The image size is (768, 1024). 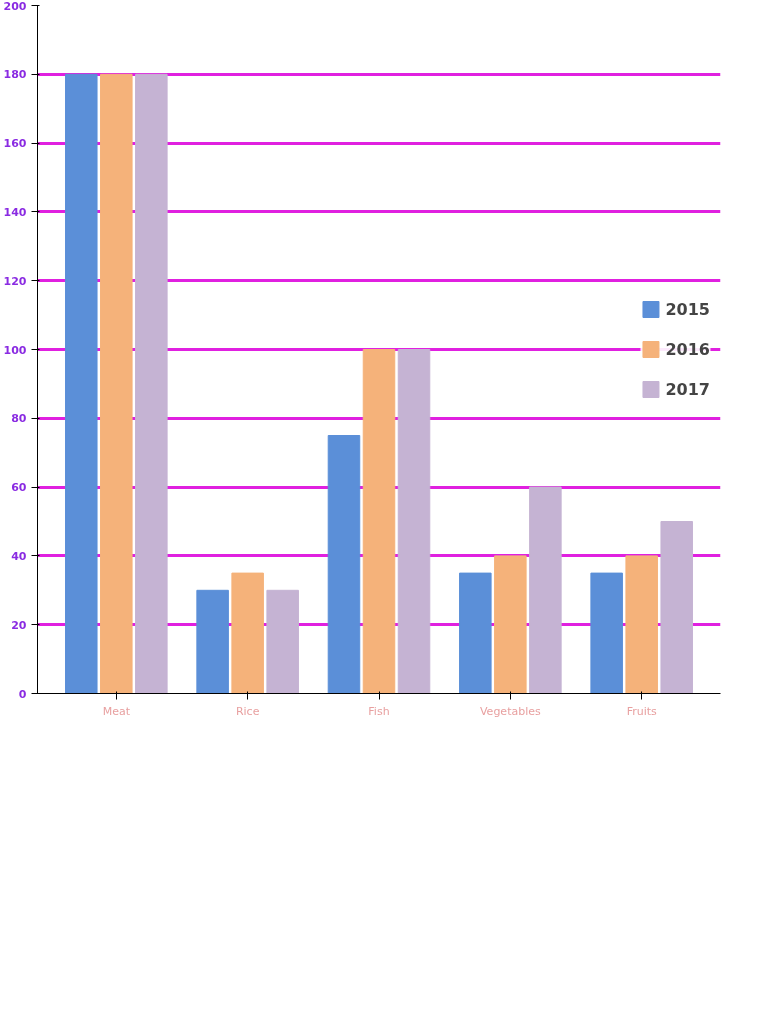 I want to click on y-tick-label: 20, so click(x=19, y=625).